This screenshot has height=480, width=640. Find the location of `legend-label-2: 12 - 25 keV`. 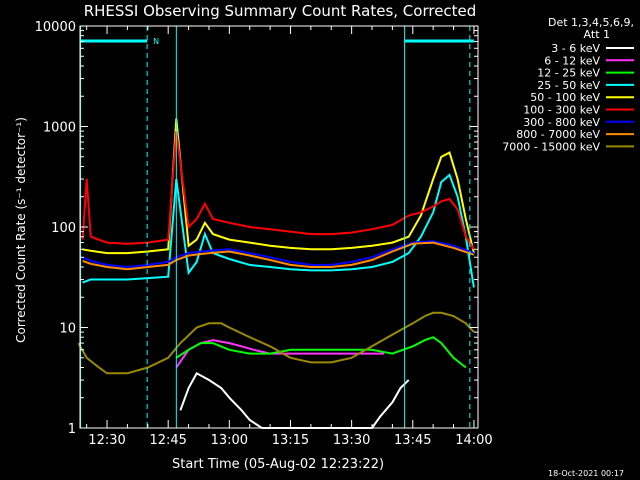

legend-label-2: 12 - 25 keV is located at coordinates (568, 73).